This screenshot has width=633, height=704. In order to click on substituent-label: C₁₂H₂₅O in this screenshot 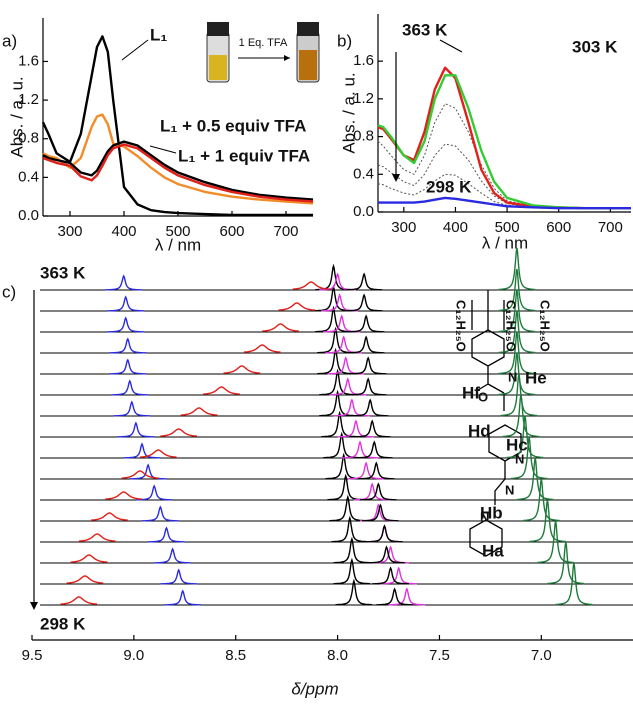, I will do `click(461, 326)`.